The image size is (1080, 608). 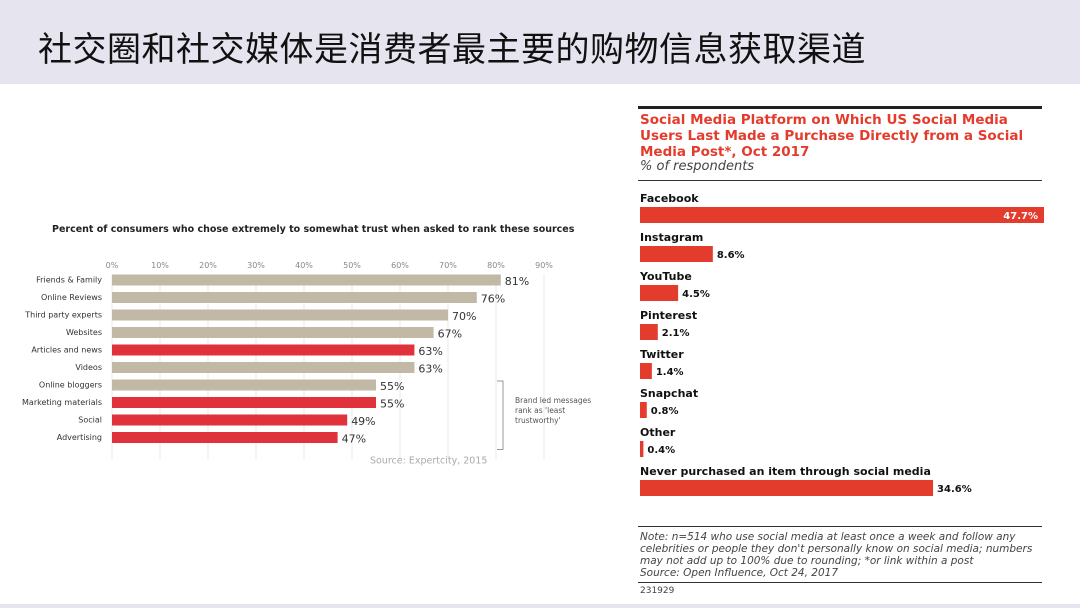 What do you see at coordinates (669, 198) in the screenshot?
I see `category-label: Facebook` at bounding box center [669, 198].